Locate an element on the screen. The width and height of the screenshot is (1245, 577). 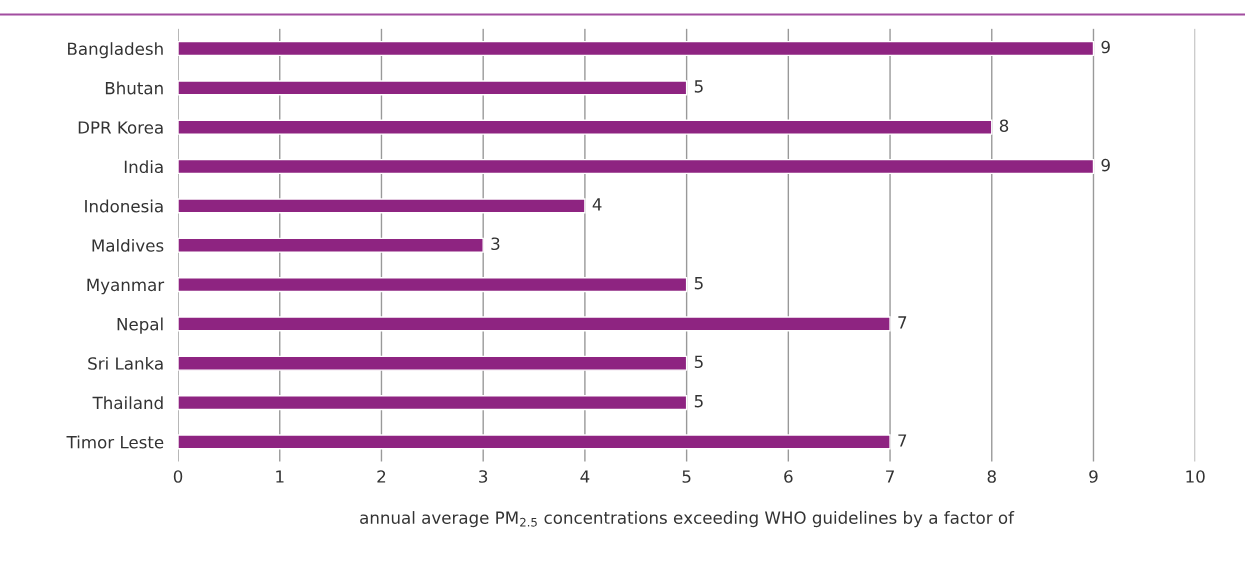
x-tick-label: 8 is located at coordinates (991, 476).